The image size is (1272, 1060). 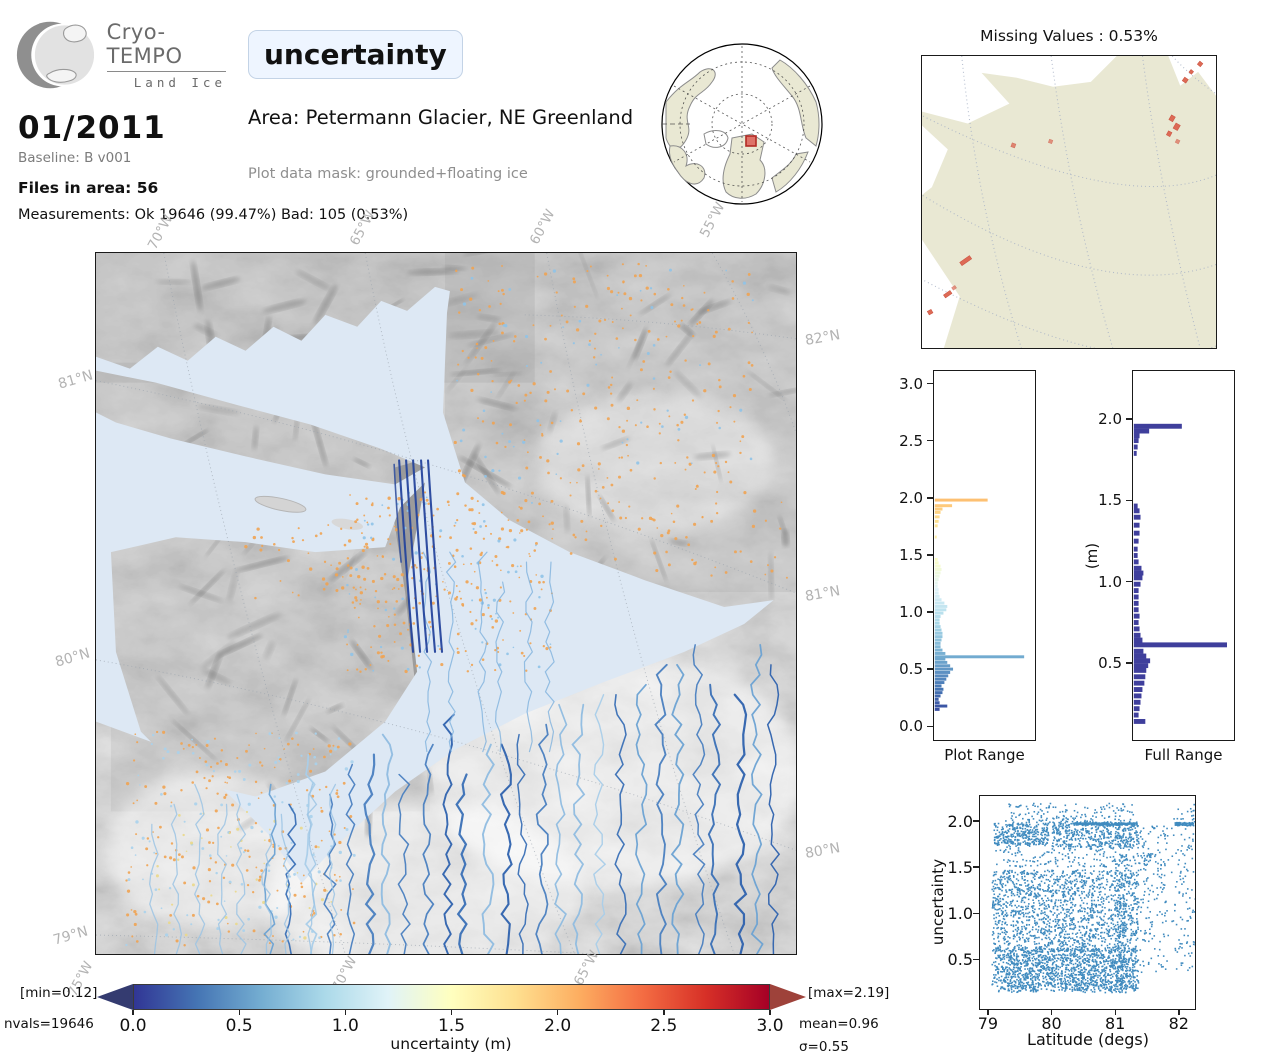 I want to click on variable-title-badge: uncertainty, so click(x=355, y=54).